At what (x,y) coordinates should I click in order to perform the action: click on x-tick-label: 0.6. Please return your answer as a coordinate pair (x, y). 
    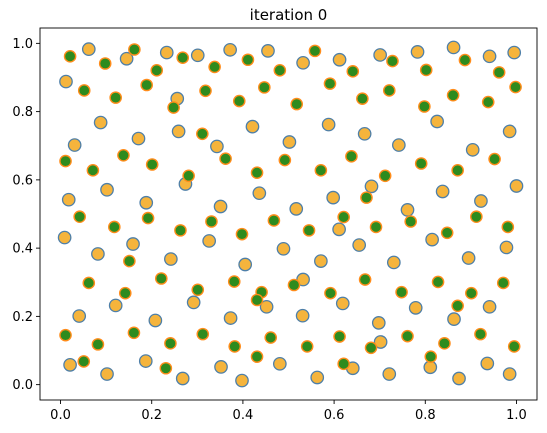
    Looking at the image, I should click on (334, 415).